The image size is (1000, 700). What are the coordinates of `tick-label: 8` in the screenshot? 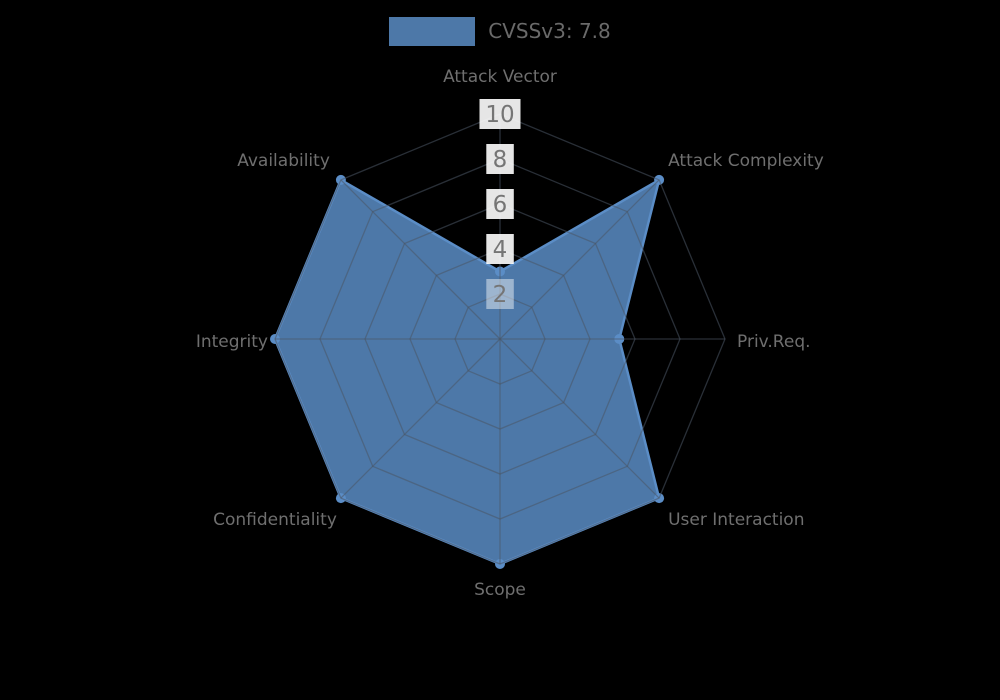 It's located at (500, 160).